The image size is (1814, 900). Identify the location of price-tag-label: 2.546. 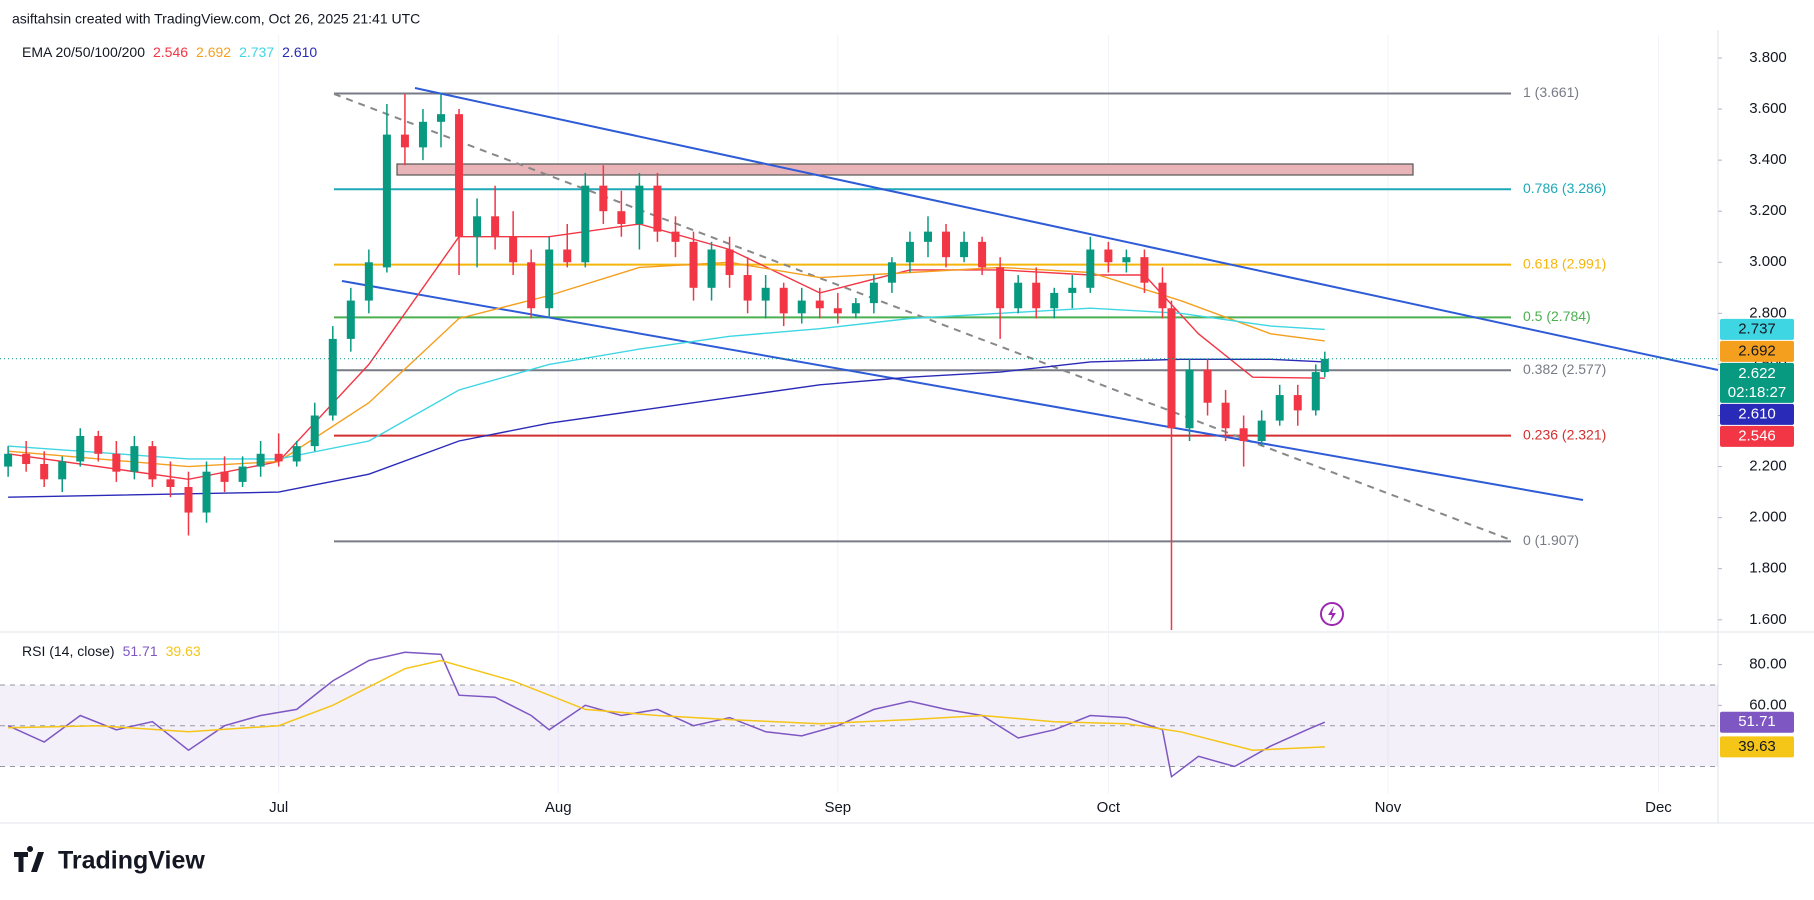
(1757, 435).